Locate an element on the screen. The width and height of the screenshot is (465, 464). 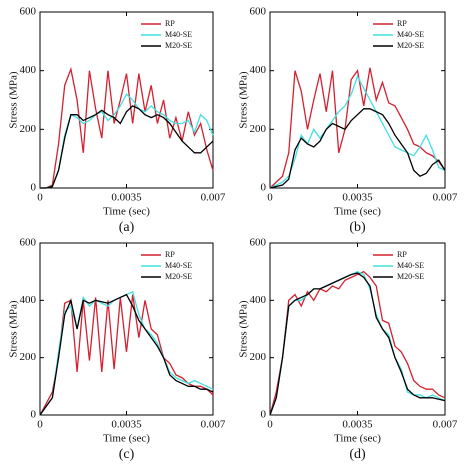
caption: (c) is located at coordinates (127, 454).